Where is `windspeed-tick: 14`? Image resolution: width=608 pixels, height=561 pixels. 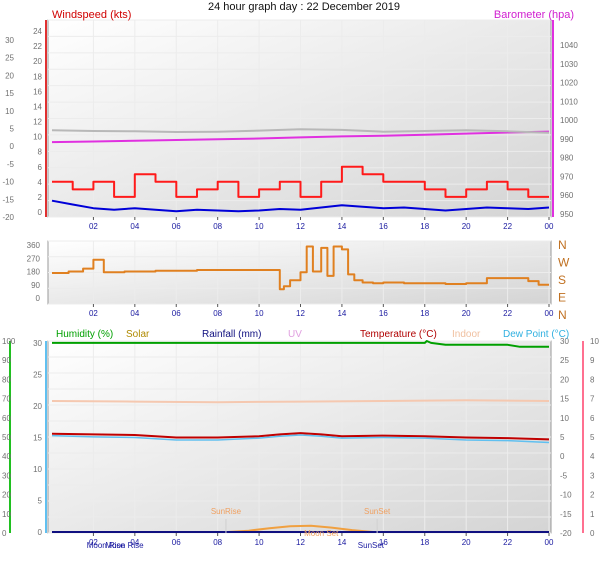
windspeed-tick: 14 is located at coordinates (37, 106).